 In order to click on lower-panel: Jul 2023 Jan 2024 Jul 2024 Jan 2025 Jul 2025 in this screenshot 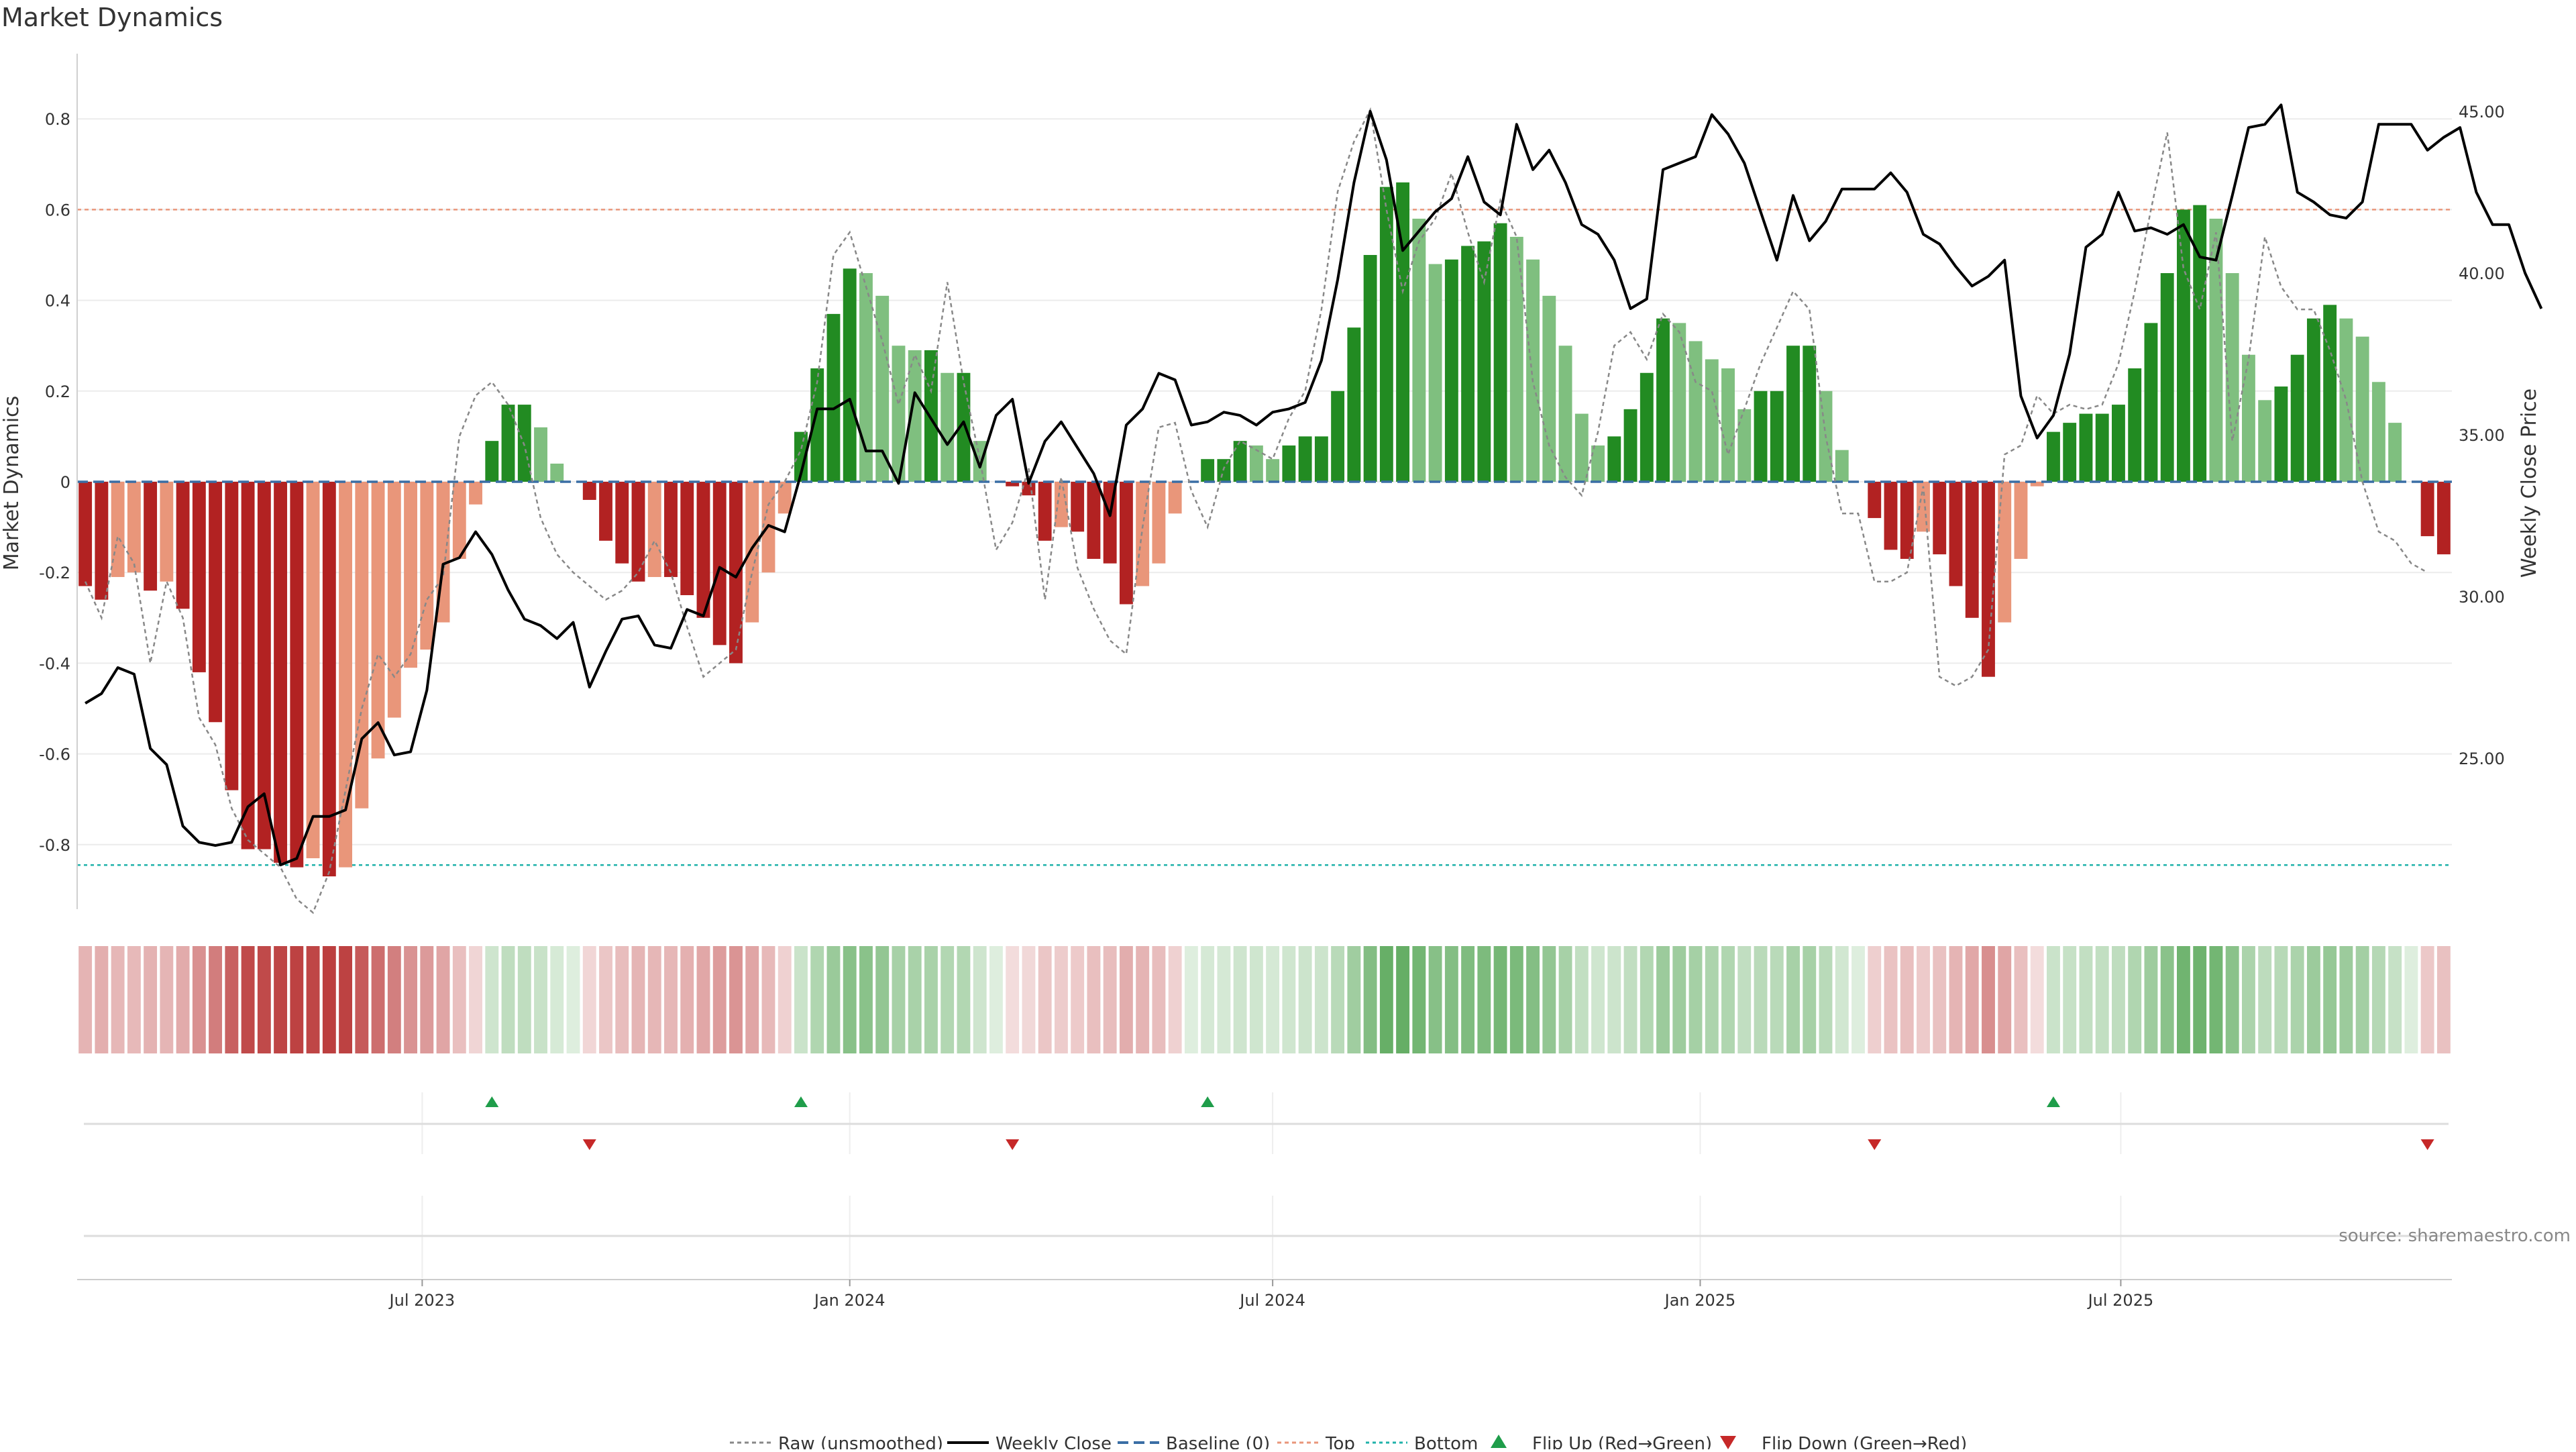, I will do `click(1264, 1253)`.